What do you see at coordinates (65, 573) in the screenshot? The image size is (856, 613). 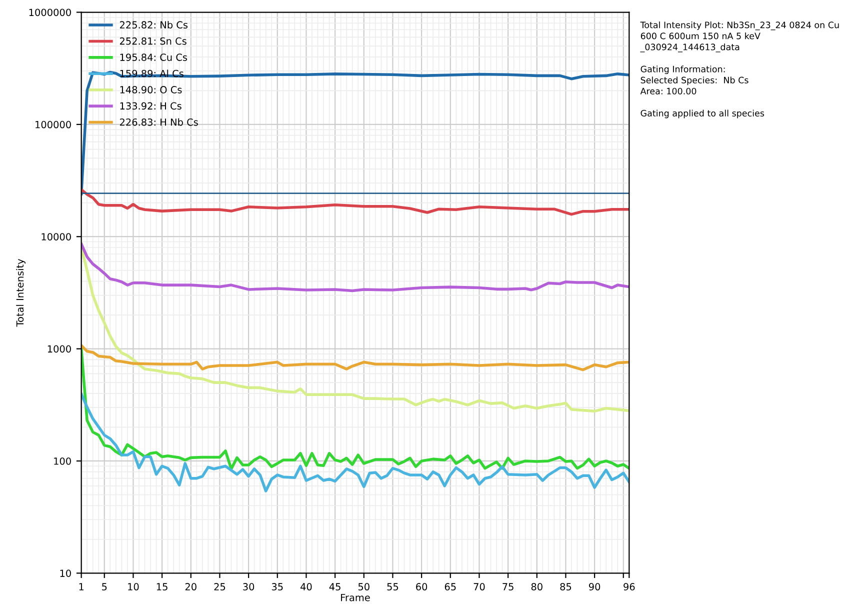 I see `y-tick-label: 10` at bounding box center [65, 573].